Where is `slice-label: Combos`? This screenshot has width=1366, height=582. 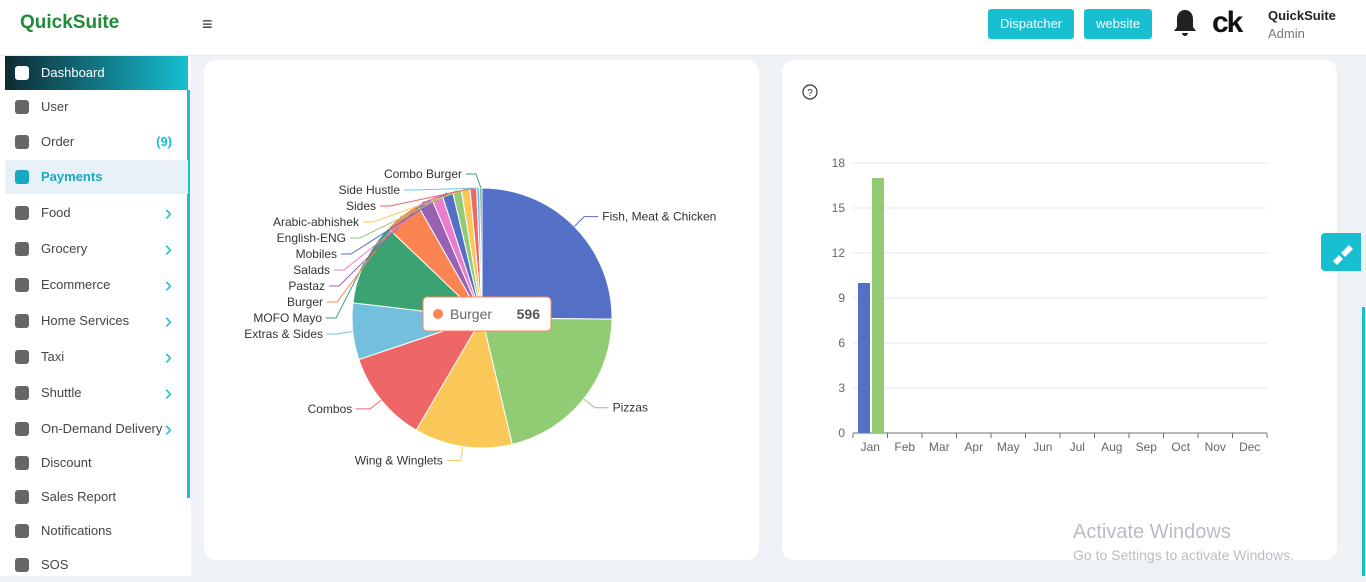
slice-label: Combos is located at coordinates (330, 409).